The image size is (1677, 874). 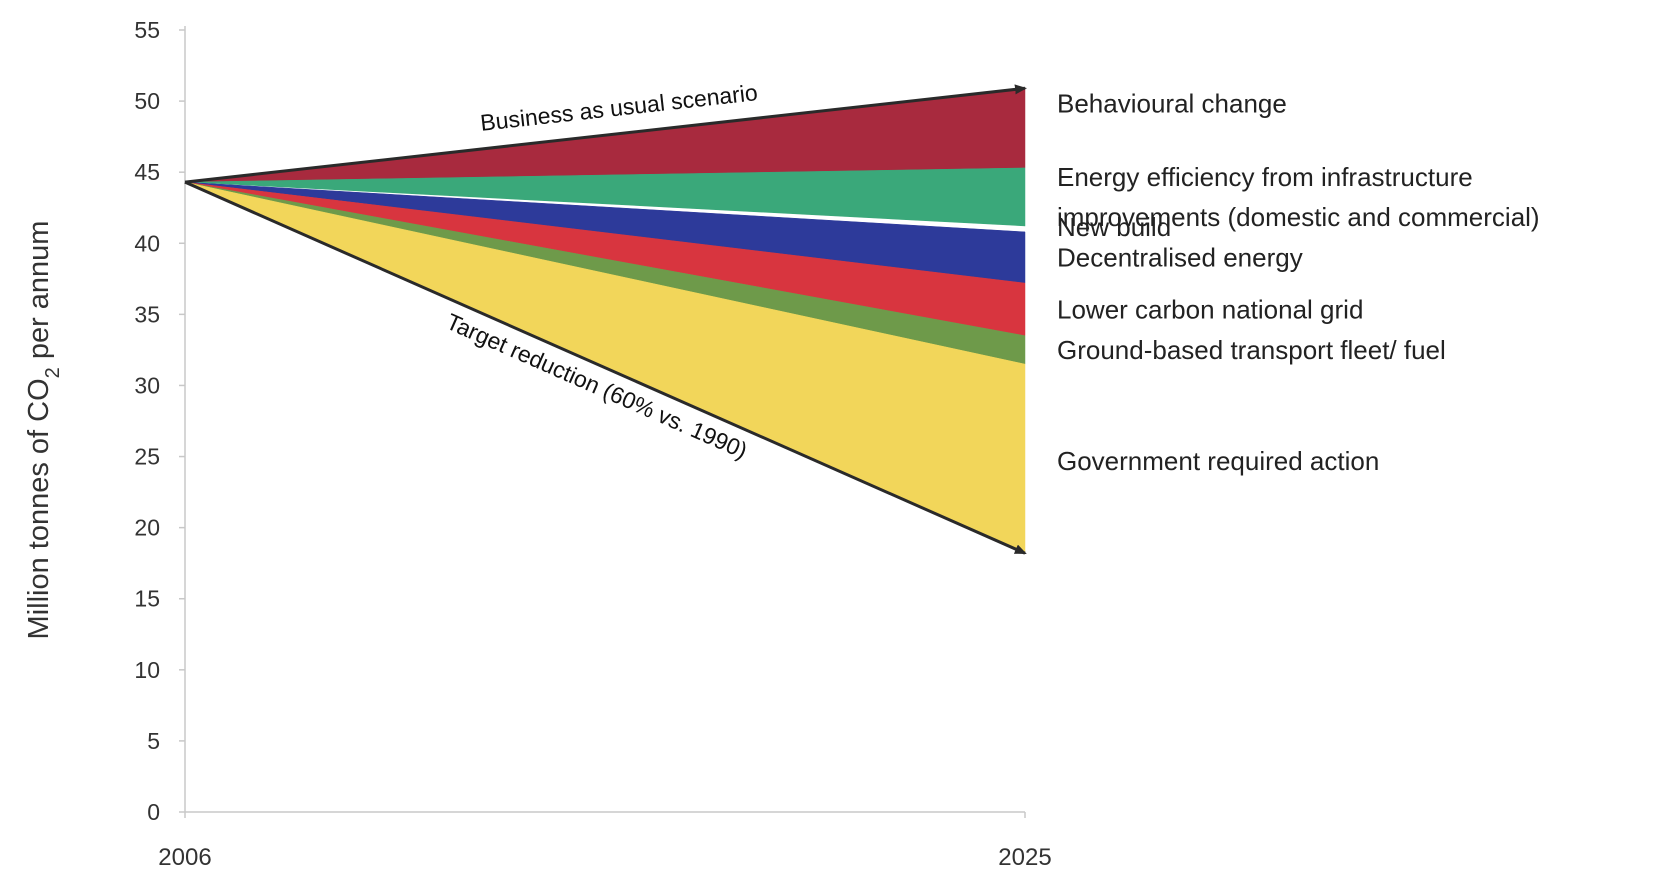 I want to click on y-axis-label: Million tonnes of CO2 per annum, so click(x=43, y=430).